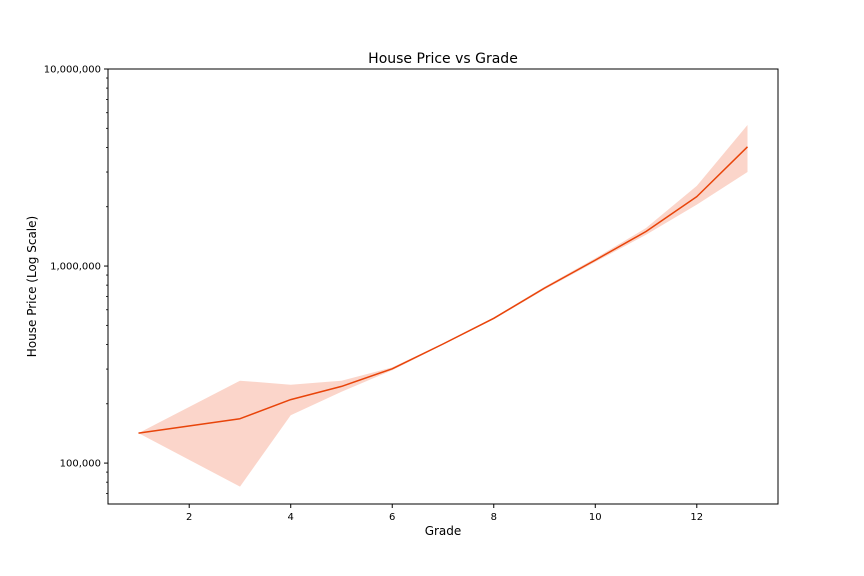 The width and height of the screenshot is (864, 576). I want to click on y-tick-label: 100,000, so click(80, 464).